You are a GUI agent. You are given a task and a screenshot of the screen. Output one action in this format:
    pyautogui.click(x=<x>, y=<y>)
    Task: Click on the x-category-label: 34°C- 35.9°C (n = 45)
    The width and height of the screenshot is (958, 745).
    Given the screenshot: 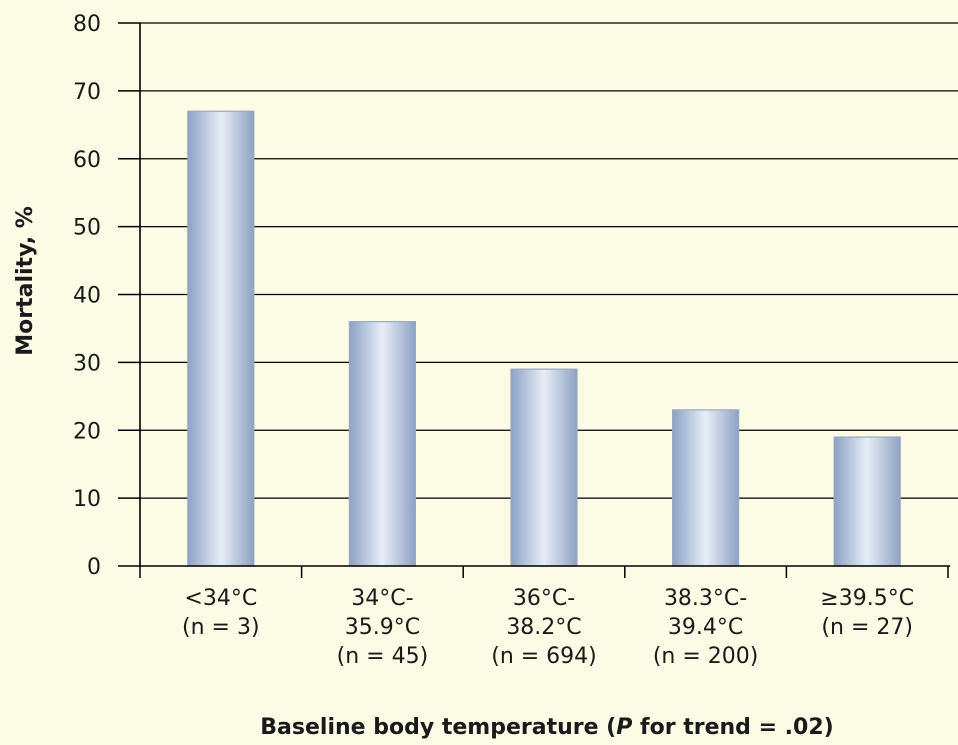 What is the action you would take?
    pyautogui.click(x=383, y=627)
    